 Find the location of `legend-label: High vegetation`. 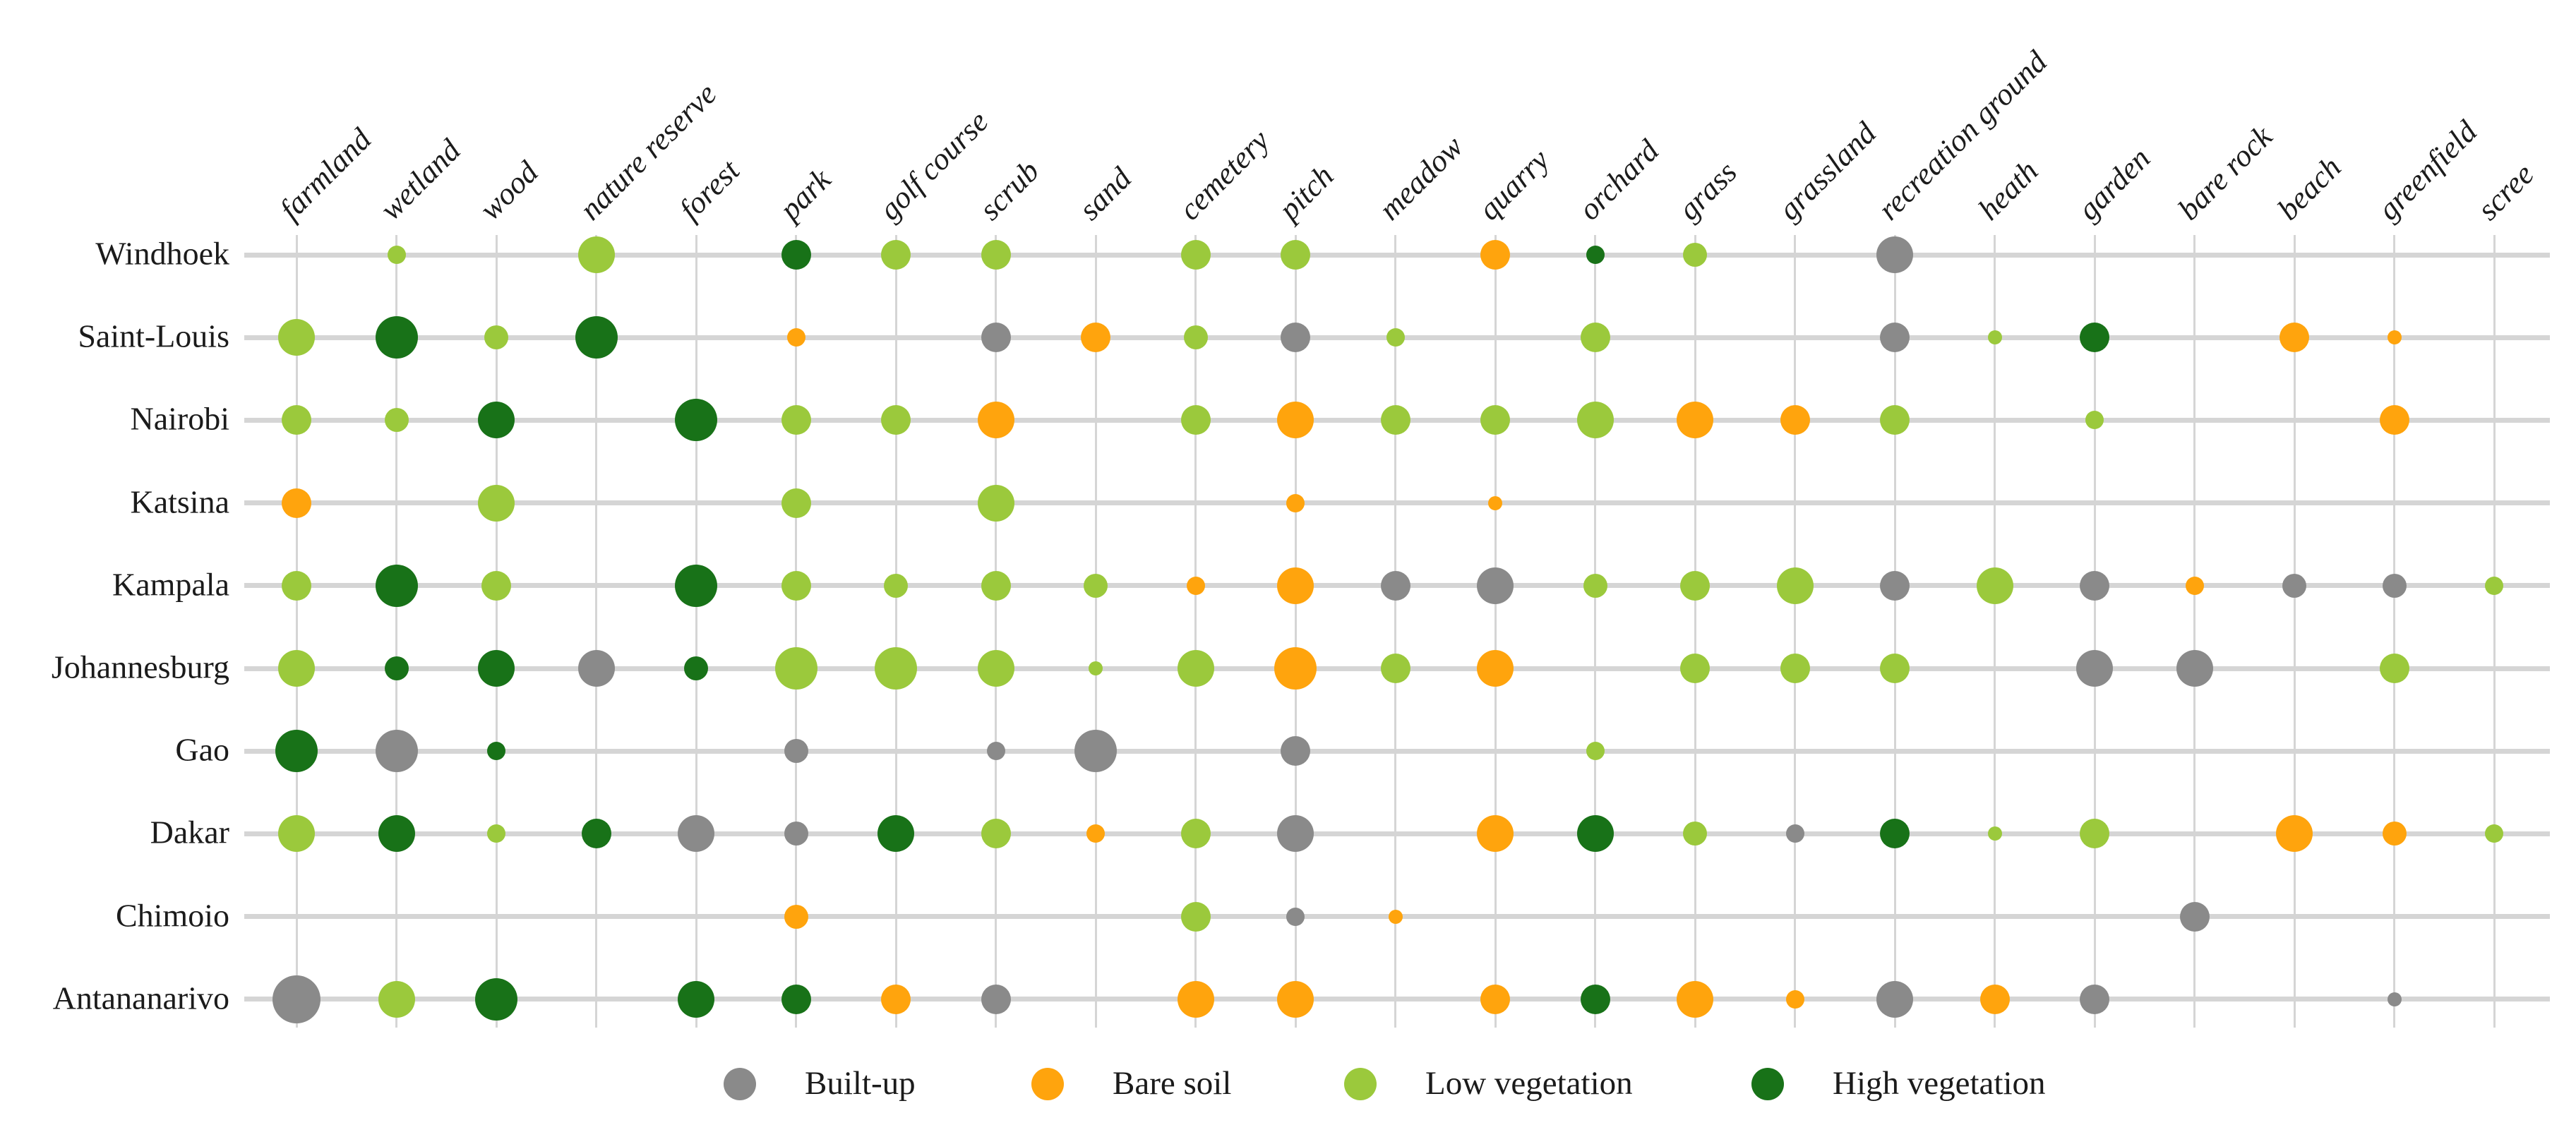

legend-label: High vegetation is located at coordinates (1939, 1083).